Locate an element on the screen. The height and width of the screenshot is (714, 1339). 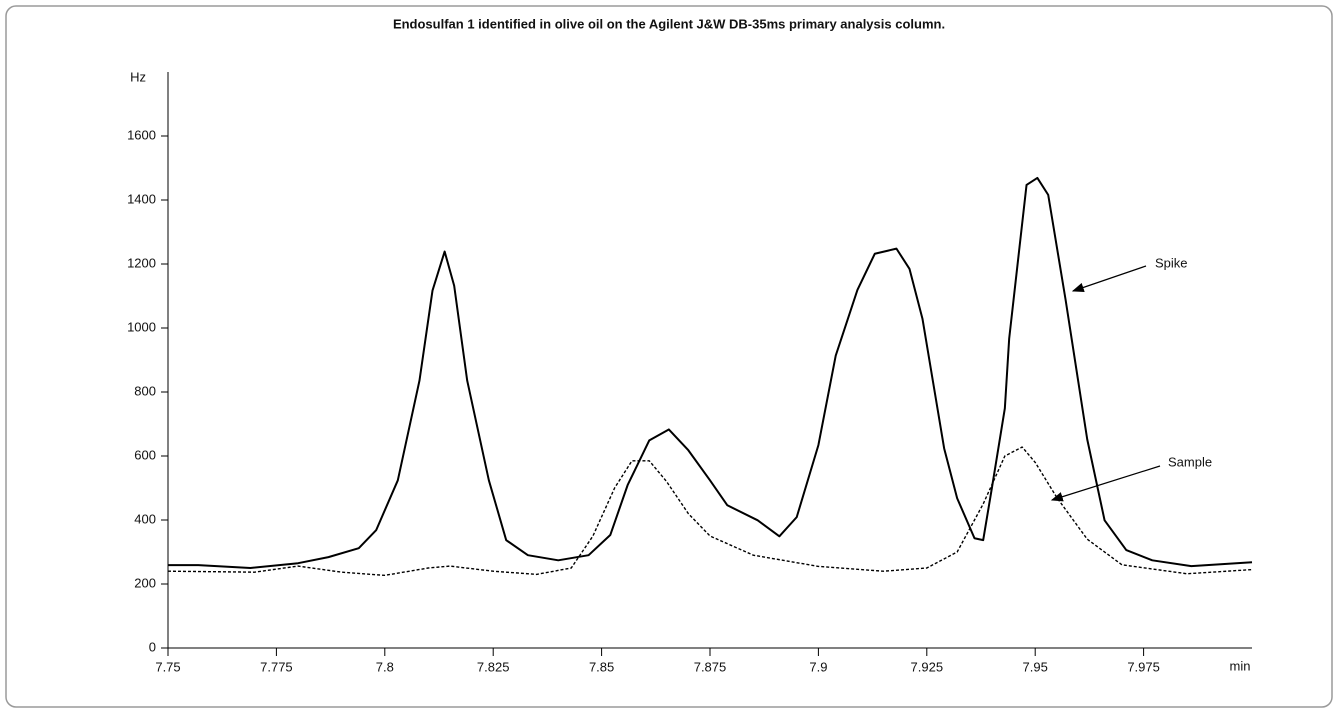
x-tick-label: 7.8 is located at coordinates (385, 666).